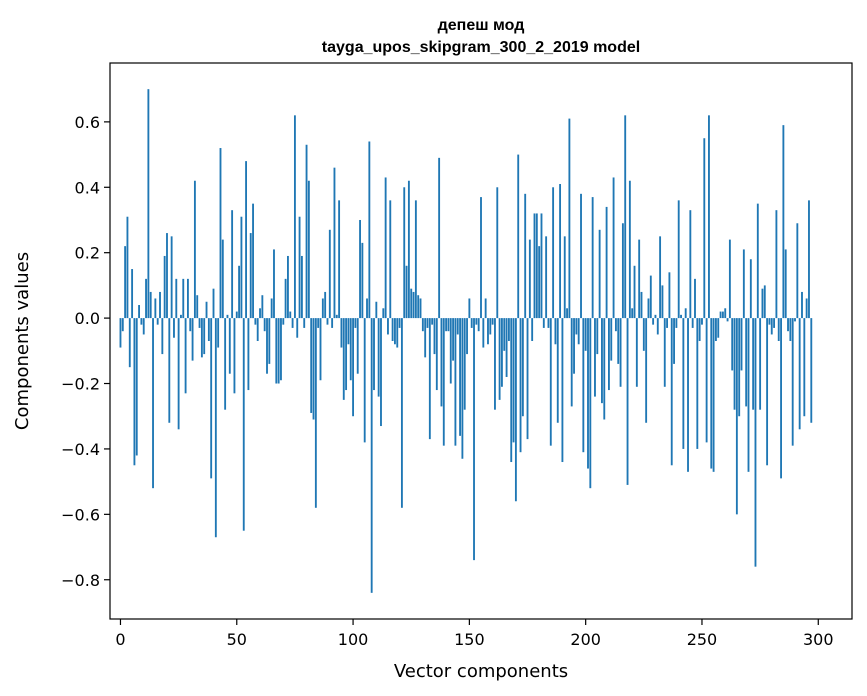  What do you see at coordinates (87, 122) in the screenshot?
I see `y-tick-label: 0.6` at bounding box center [87, 122].